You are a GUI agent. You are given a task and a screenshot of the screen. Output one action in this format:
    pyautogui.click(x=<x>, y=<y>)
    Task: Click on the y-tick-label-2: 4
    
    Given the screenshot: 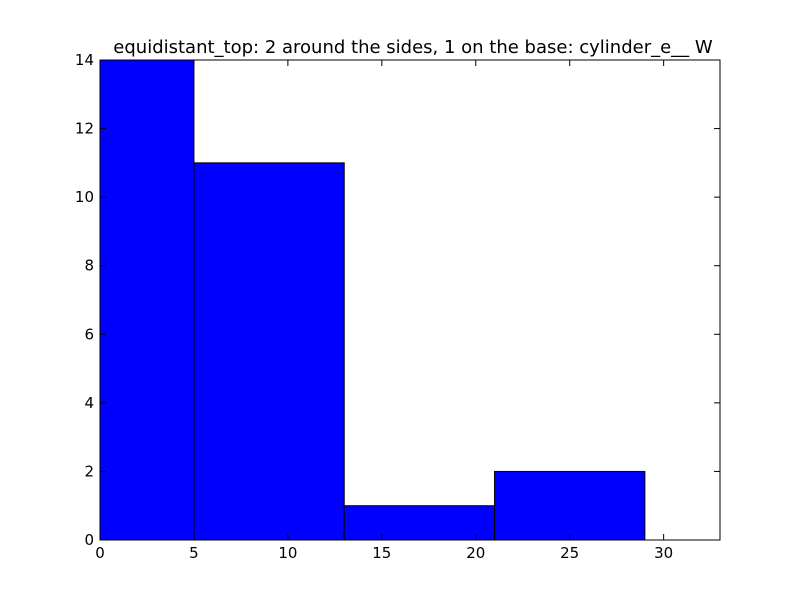 What is the action you would take?
    pyautogui.click(x=89, y=403)
    